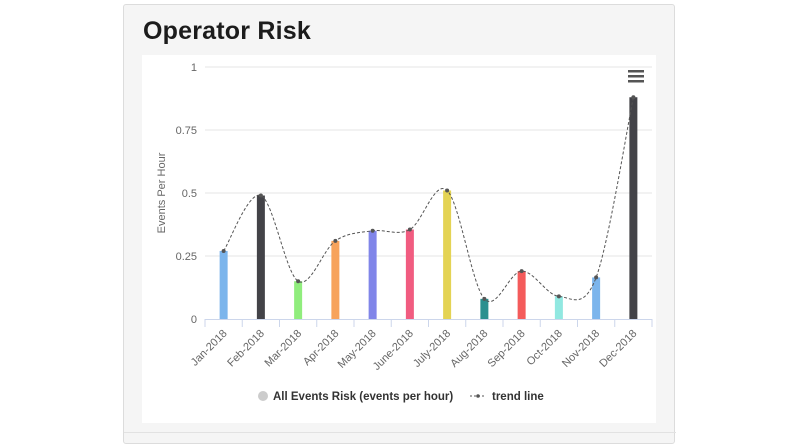 This screenshot has width=800, height=444. What do you see at coordinates (432, 349) in the screenshot?
I see `x-tick-label: July-2018` at bounding box center [432, 349].